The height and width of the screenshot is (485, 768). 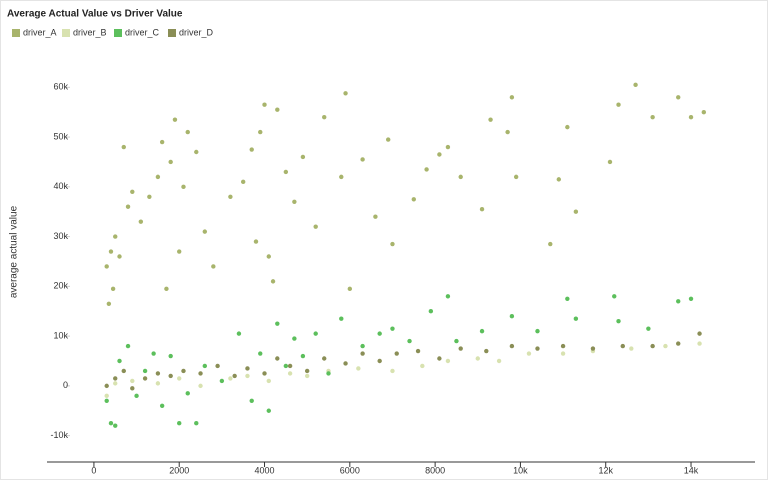 I want to click on y-tick-label: 0, so click(x=65, y=385).